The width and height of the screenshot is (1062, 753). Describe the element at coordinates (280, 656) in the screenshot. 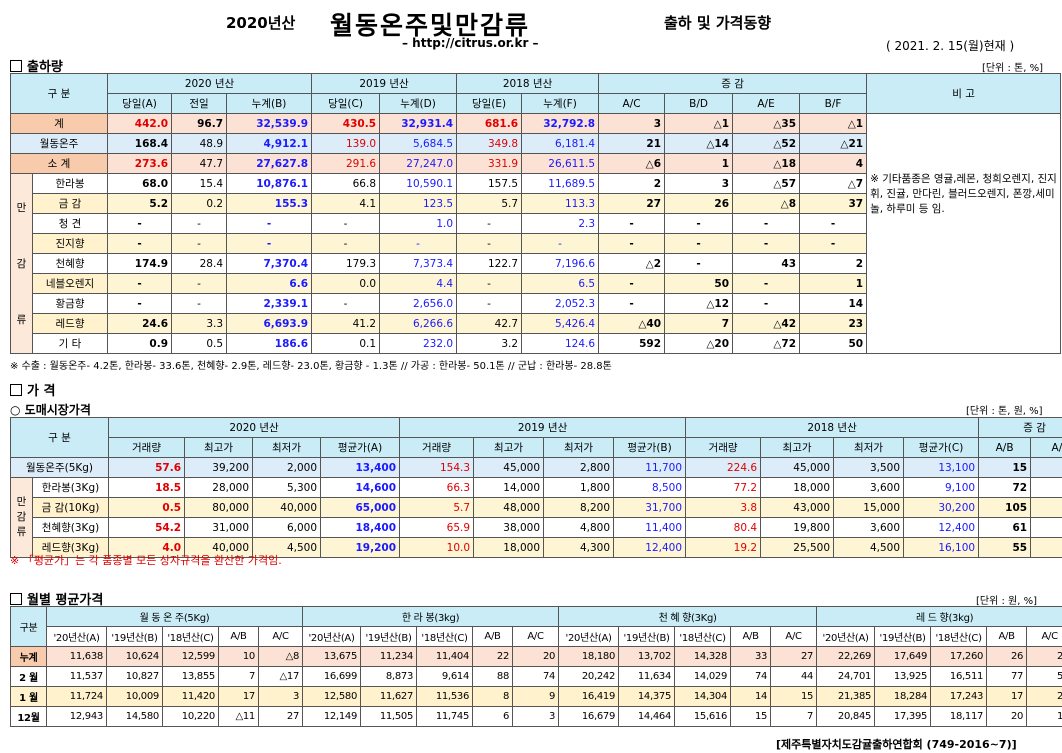

I see `monthly-cell: △8` at that location.